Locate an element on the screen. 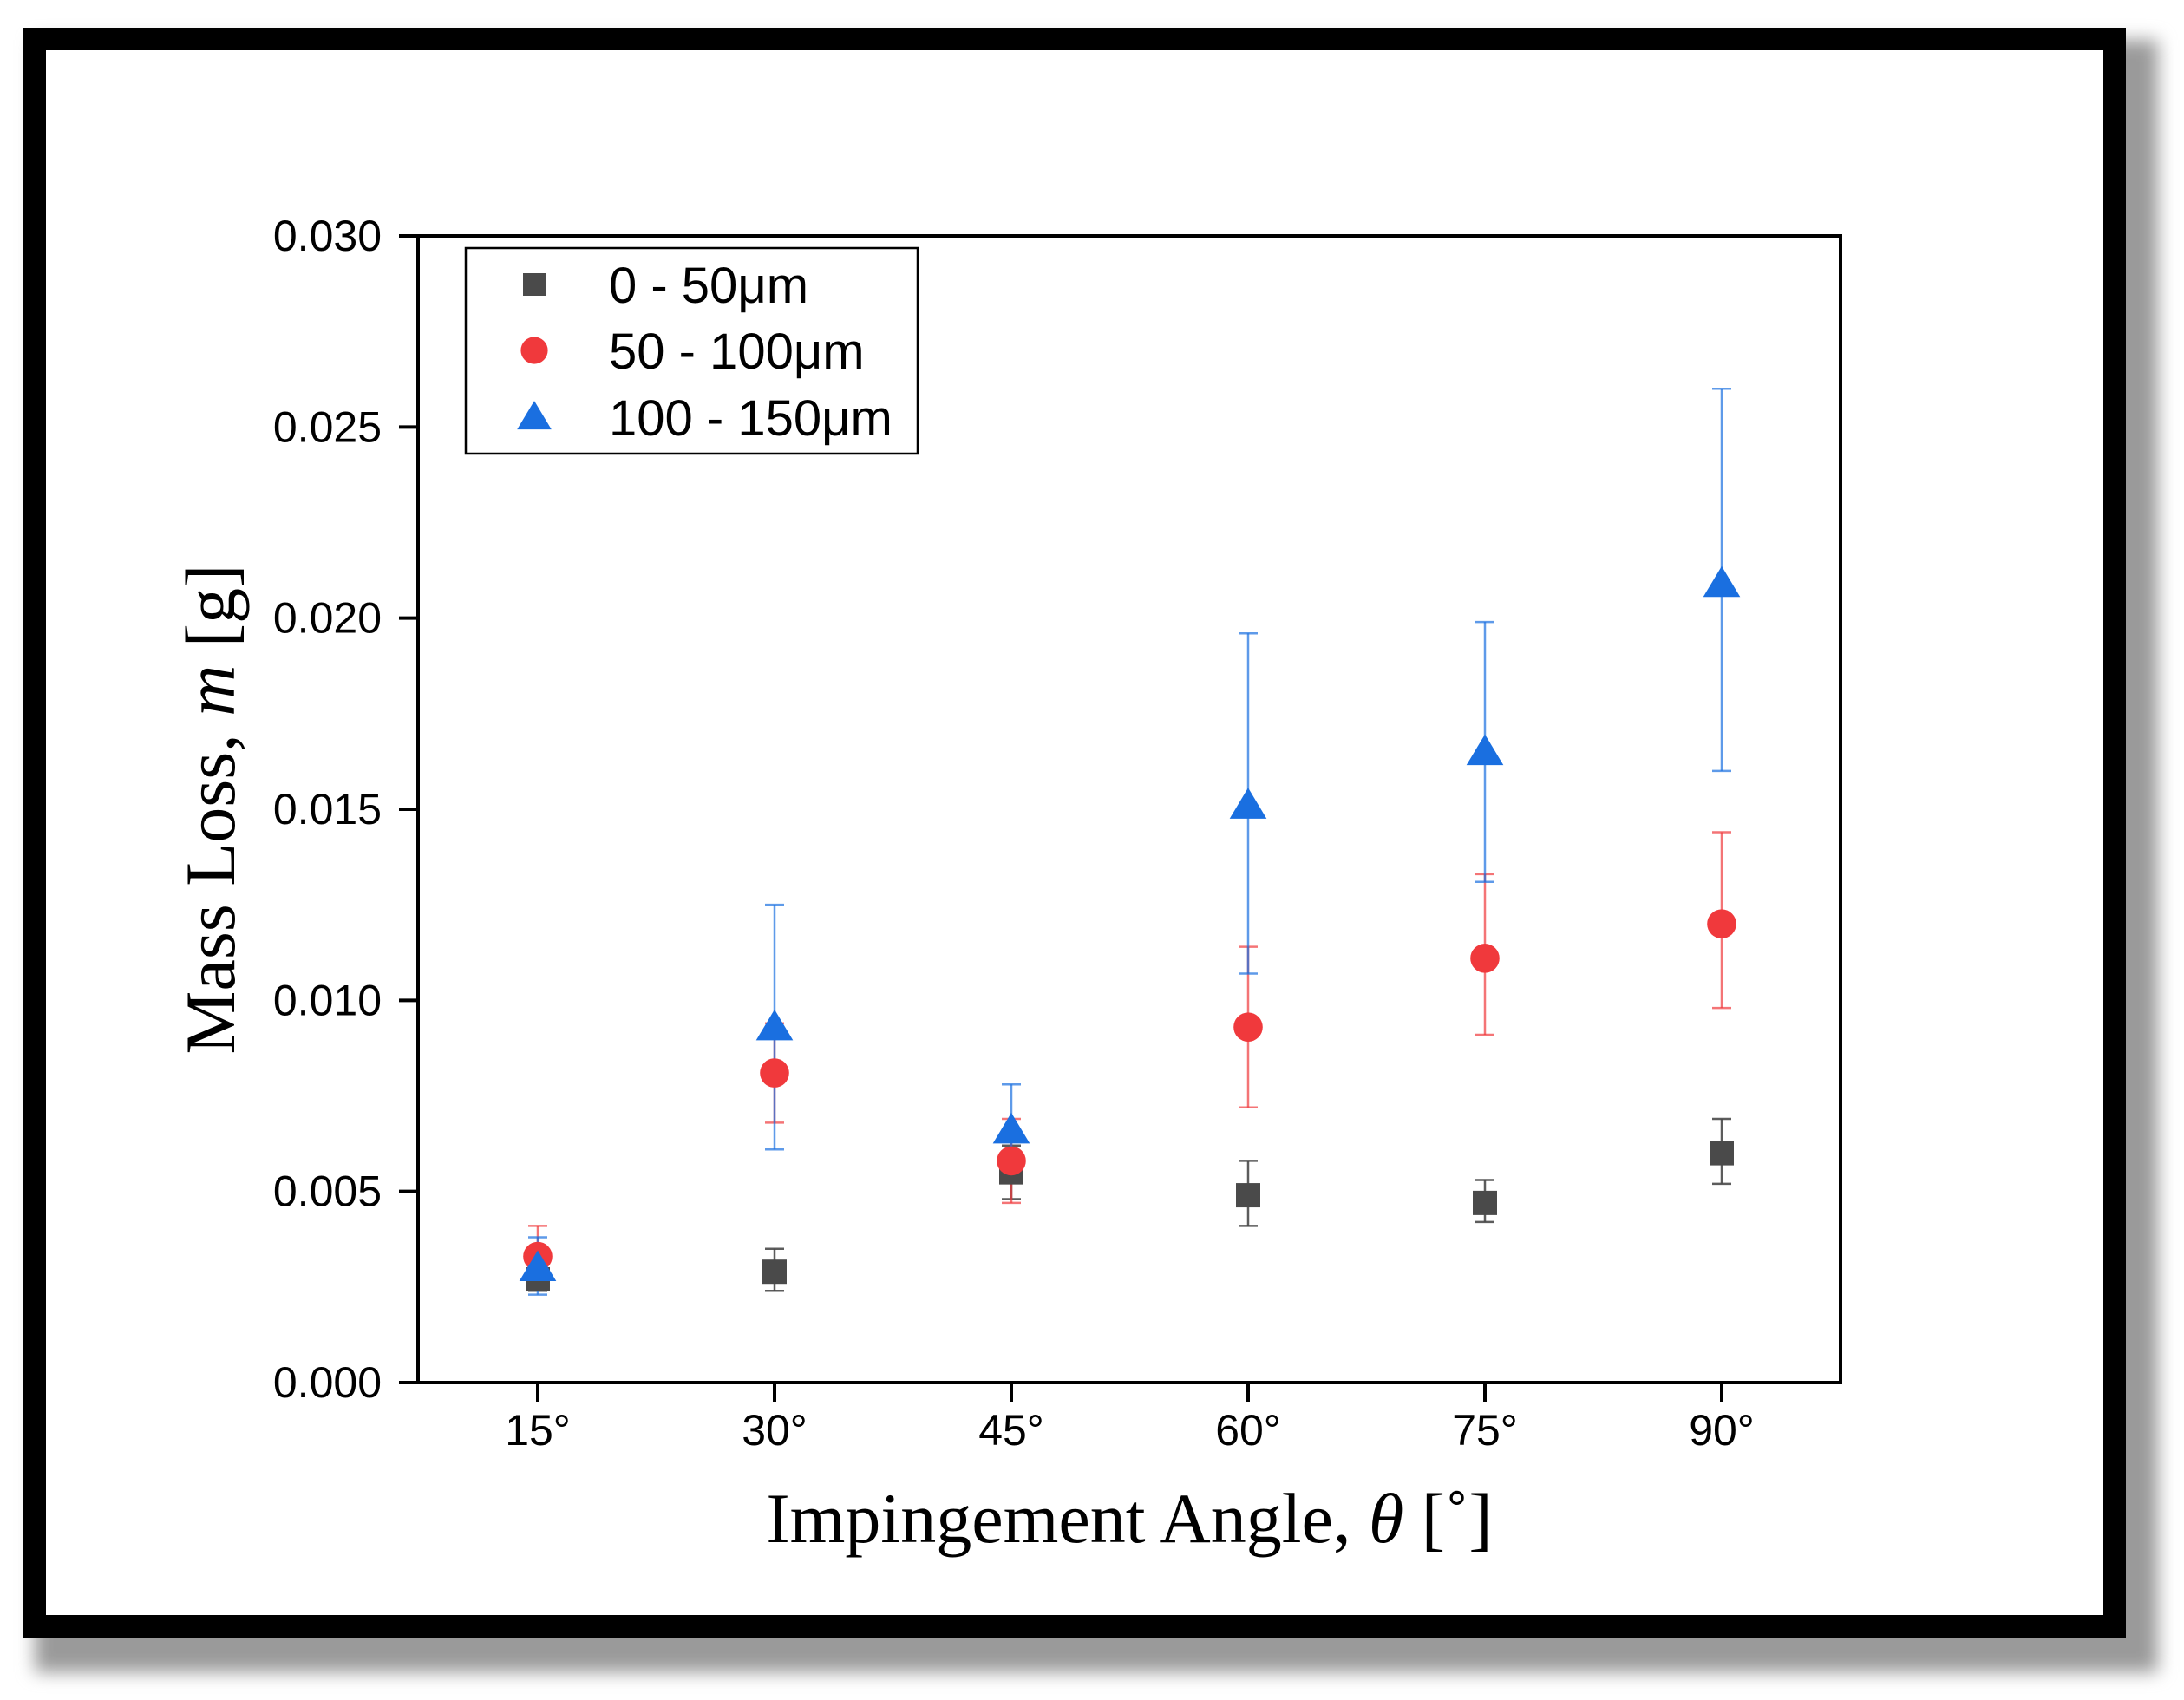 The height and width of the screenshot is (1700, 2184). y-tick-label: 0.020 is located at coordinates (327, 618).